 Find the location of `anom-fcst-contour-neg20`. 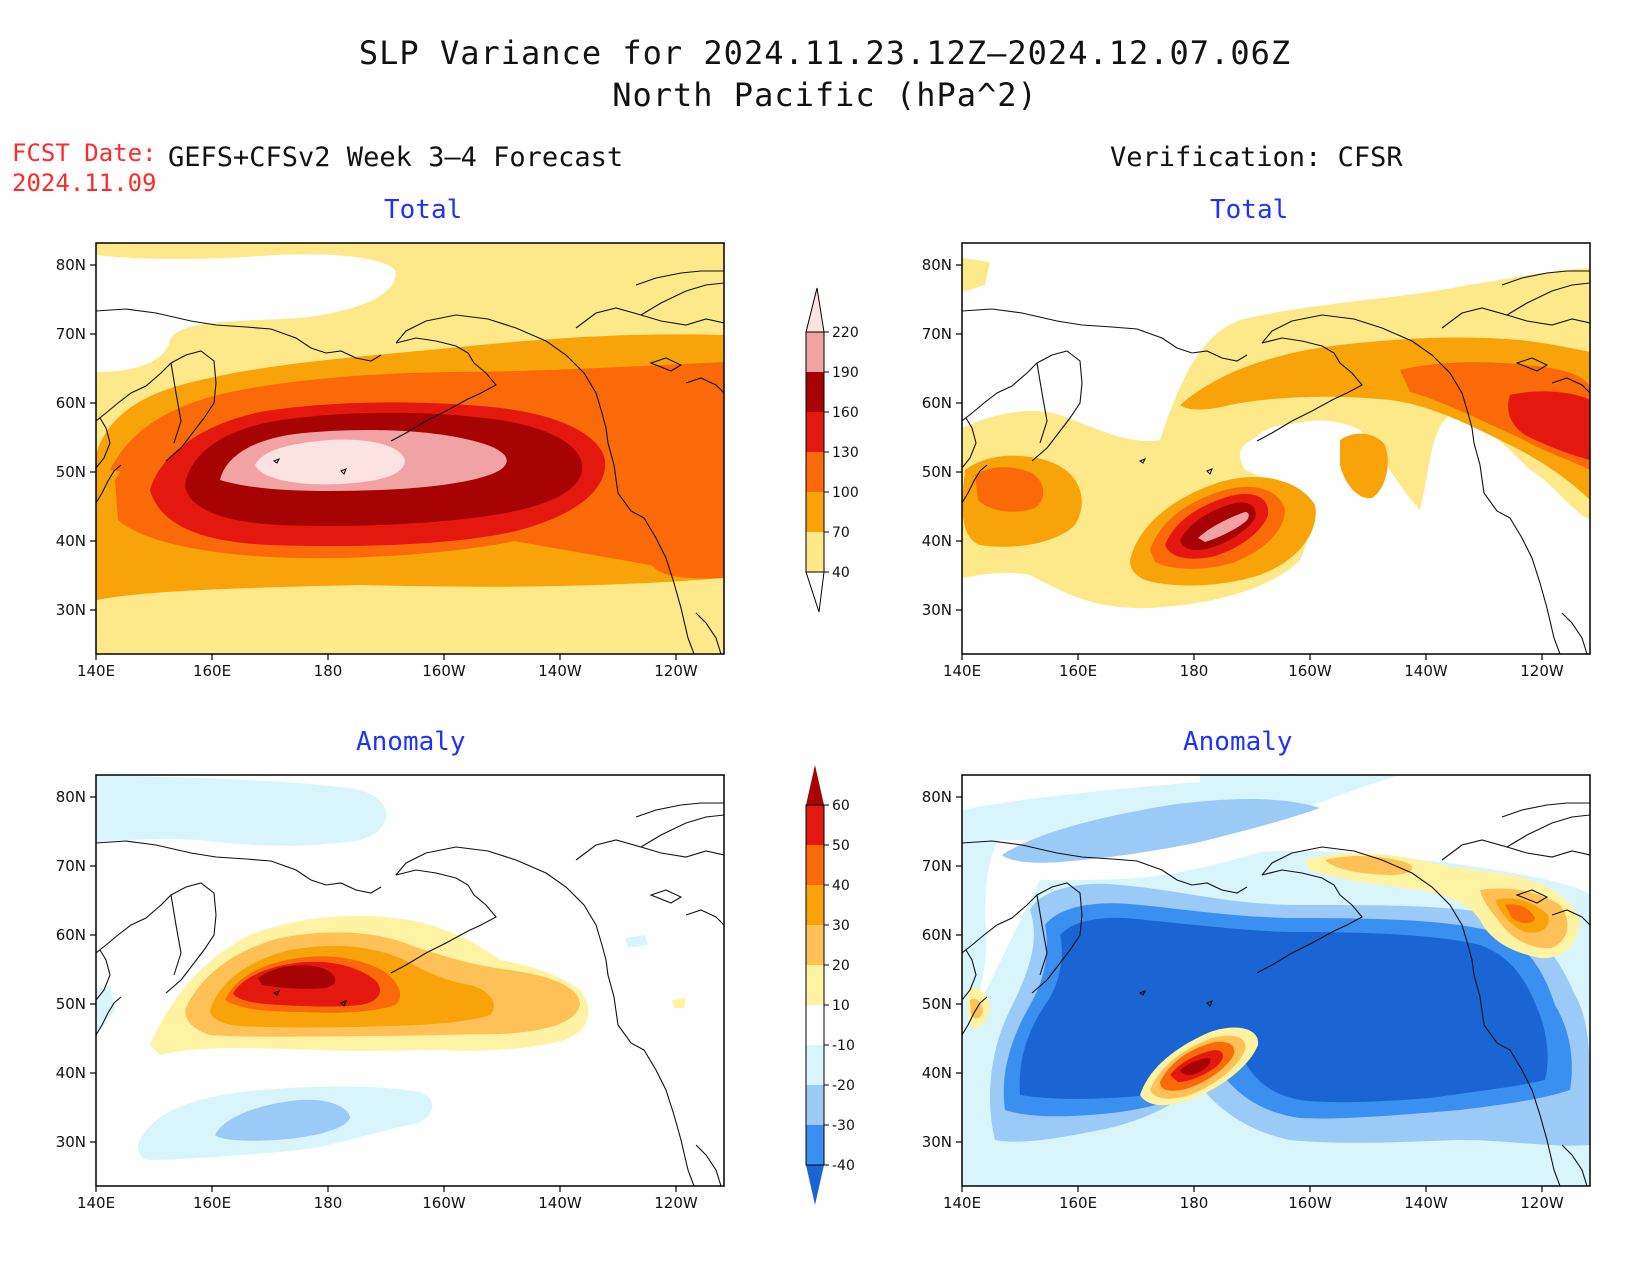

anom-fcst-contour-neg20 is located at coordinates (282, 1120).